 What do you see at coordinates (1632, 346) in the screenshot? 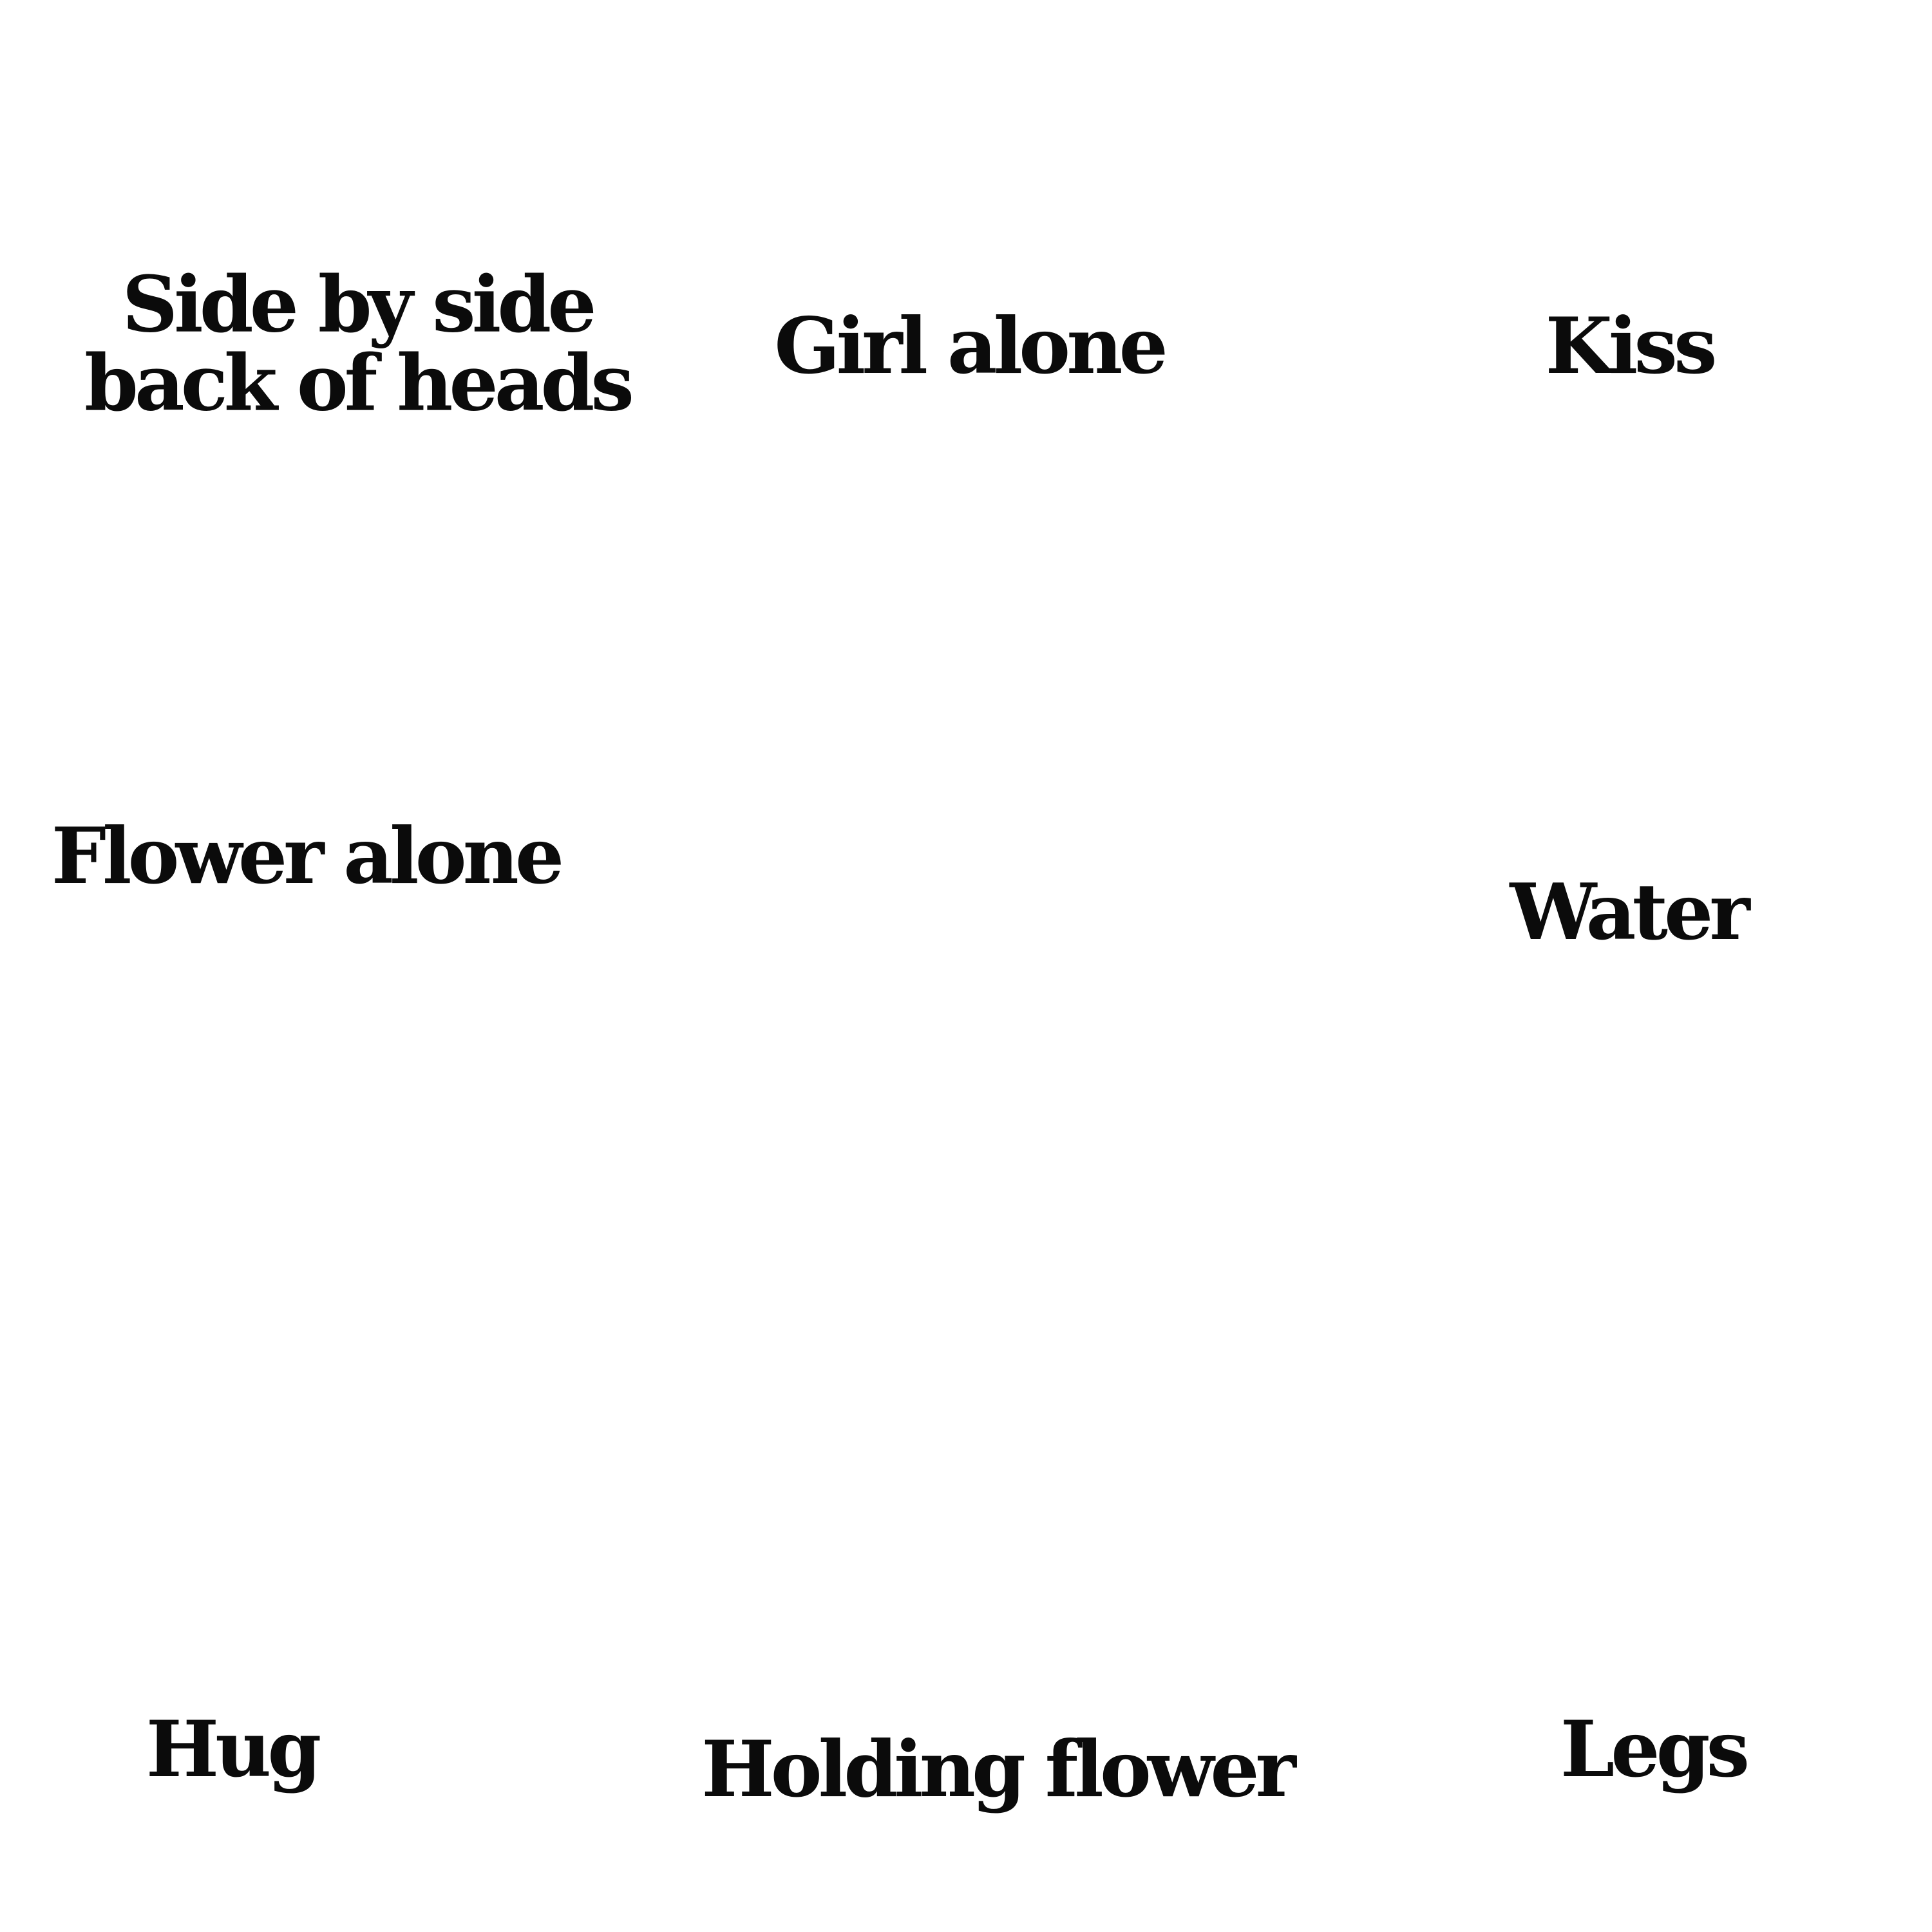
I see `label-kiss: Kiss` at bounding box center [1632, 346].